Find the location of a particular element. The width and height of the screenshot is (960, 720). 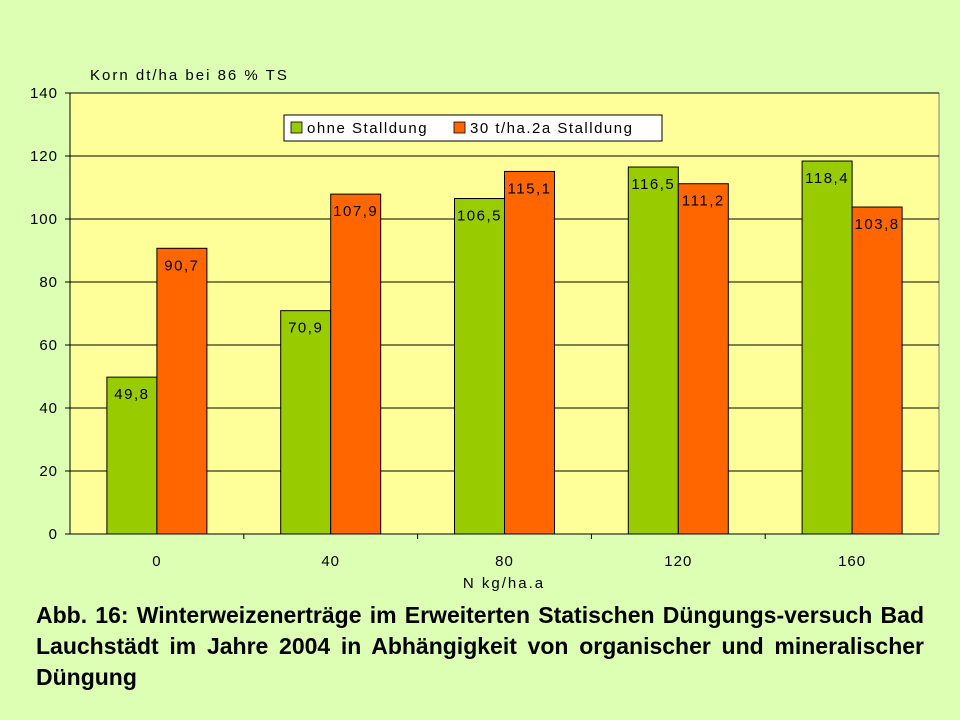

data-label-ohne-stalldung-120: 116,5 is located at coordinates (653, 184).